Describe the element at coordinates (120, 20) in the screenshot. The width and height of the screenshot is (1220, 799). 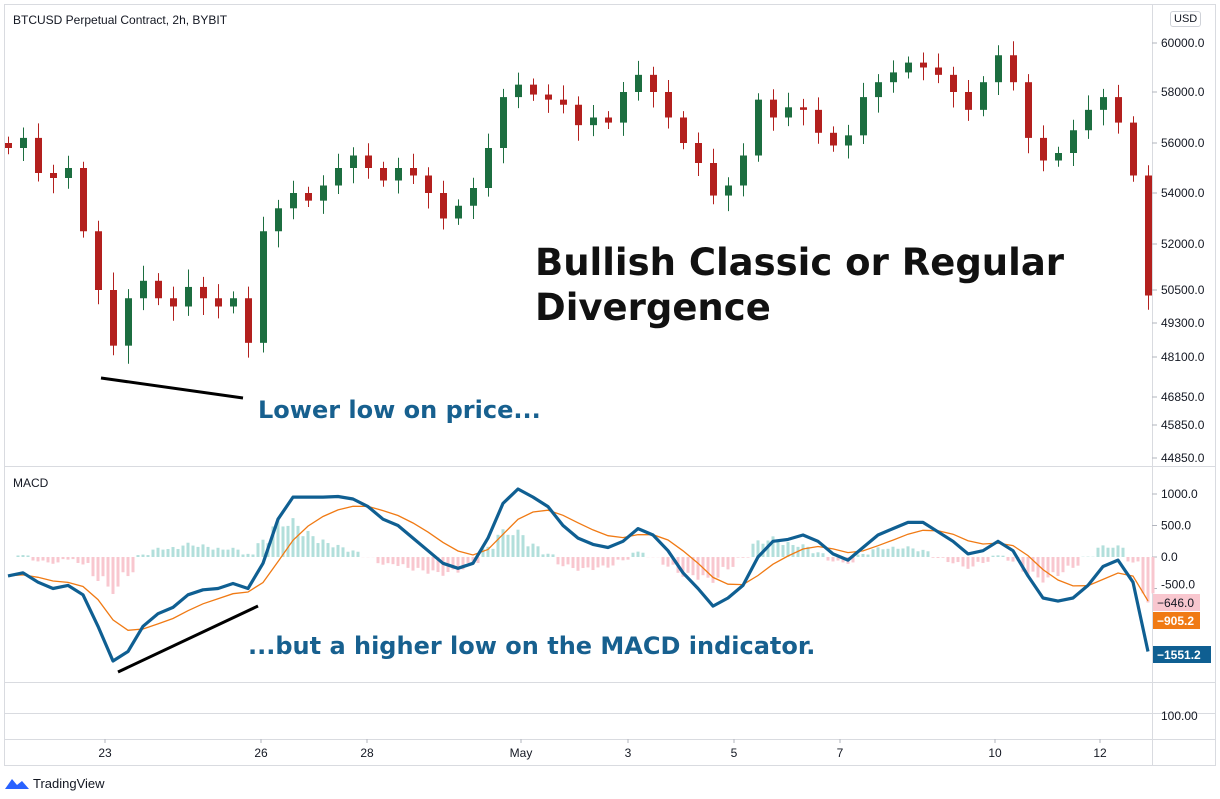
I see `chart-title: BTCUSD Perpetual Contract, 2h, BYBIT` at that location.